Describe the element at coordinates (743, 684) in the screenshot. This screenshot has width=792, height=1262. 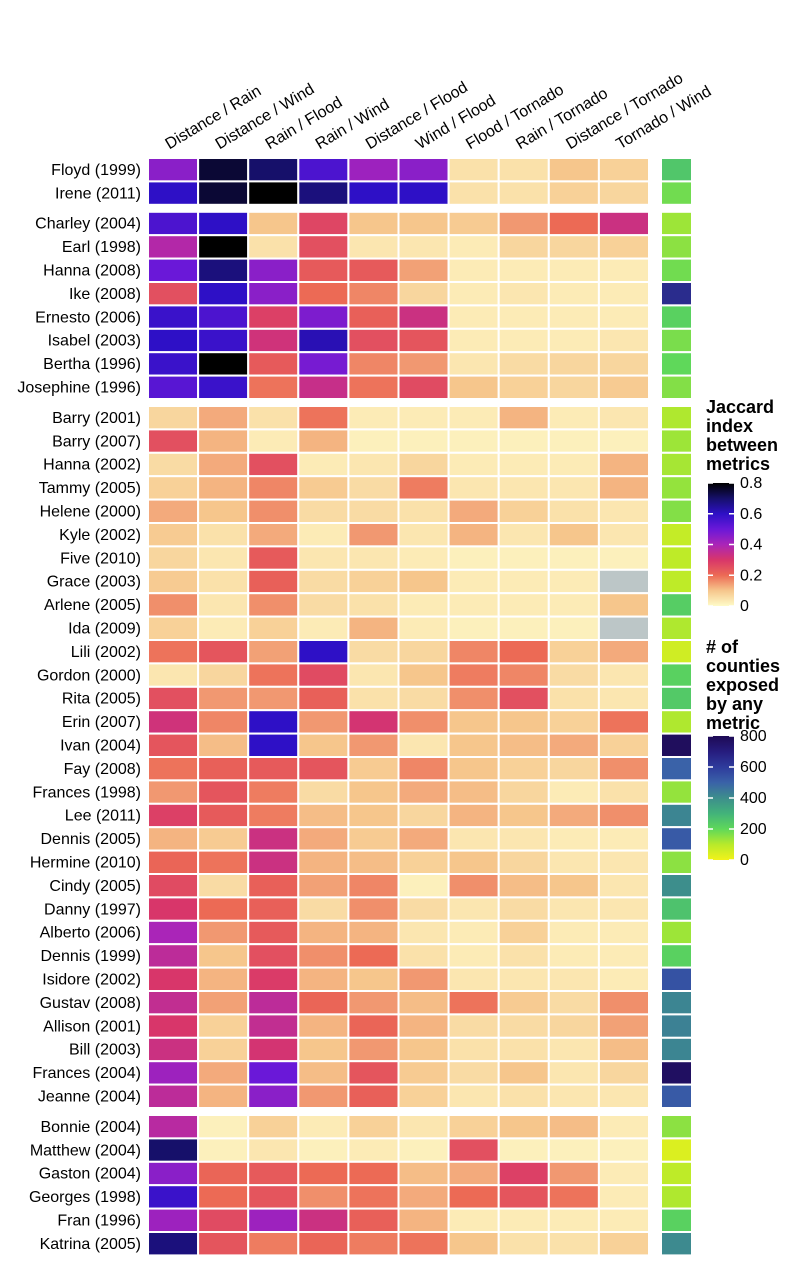
I see `count-legend-title: # of counties exposed by any metric` at that location.